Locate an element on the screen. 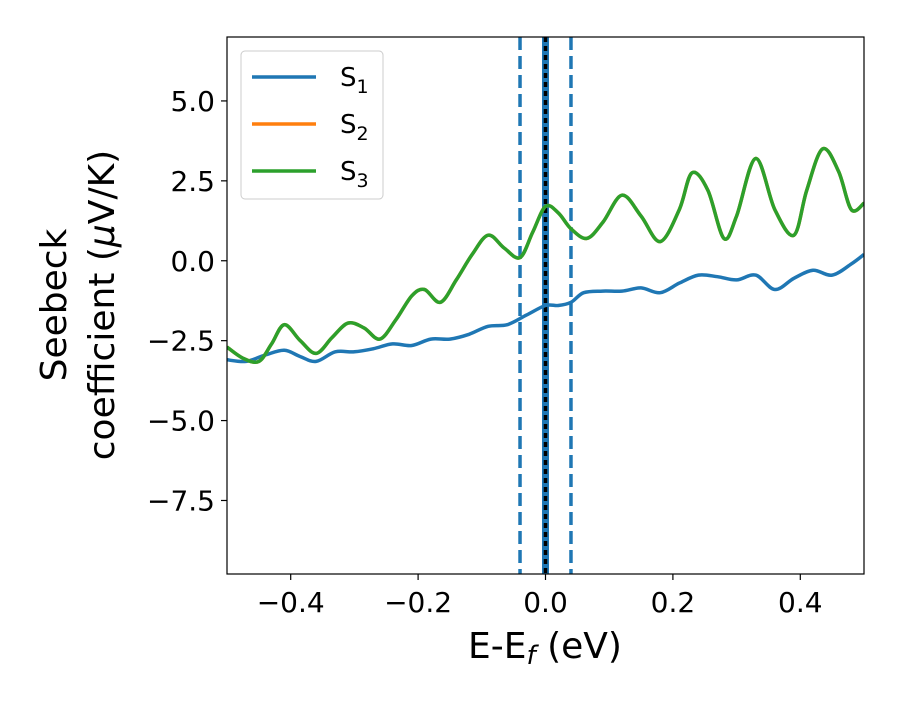  legend-label-S2: S2 is located at coordinates (354, 127).